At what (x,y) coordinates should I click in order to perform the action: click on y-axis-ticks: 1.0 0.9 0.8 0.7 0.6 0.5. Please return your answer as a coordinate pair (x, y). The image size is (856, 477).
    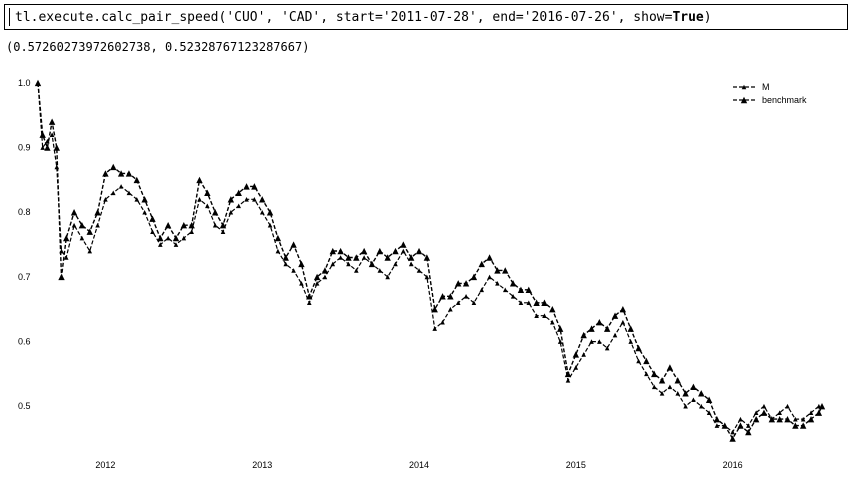
    Looking at the image, I should click on (24, 244).